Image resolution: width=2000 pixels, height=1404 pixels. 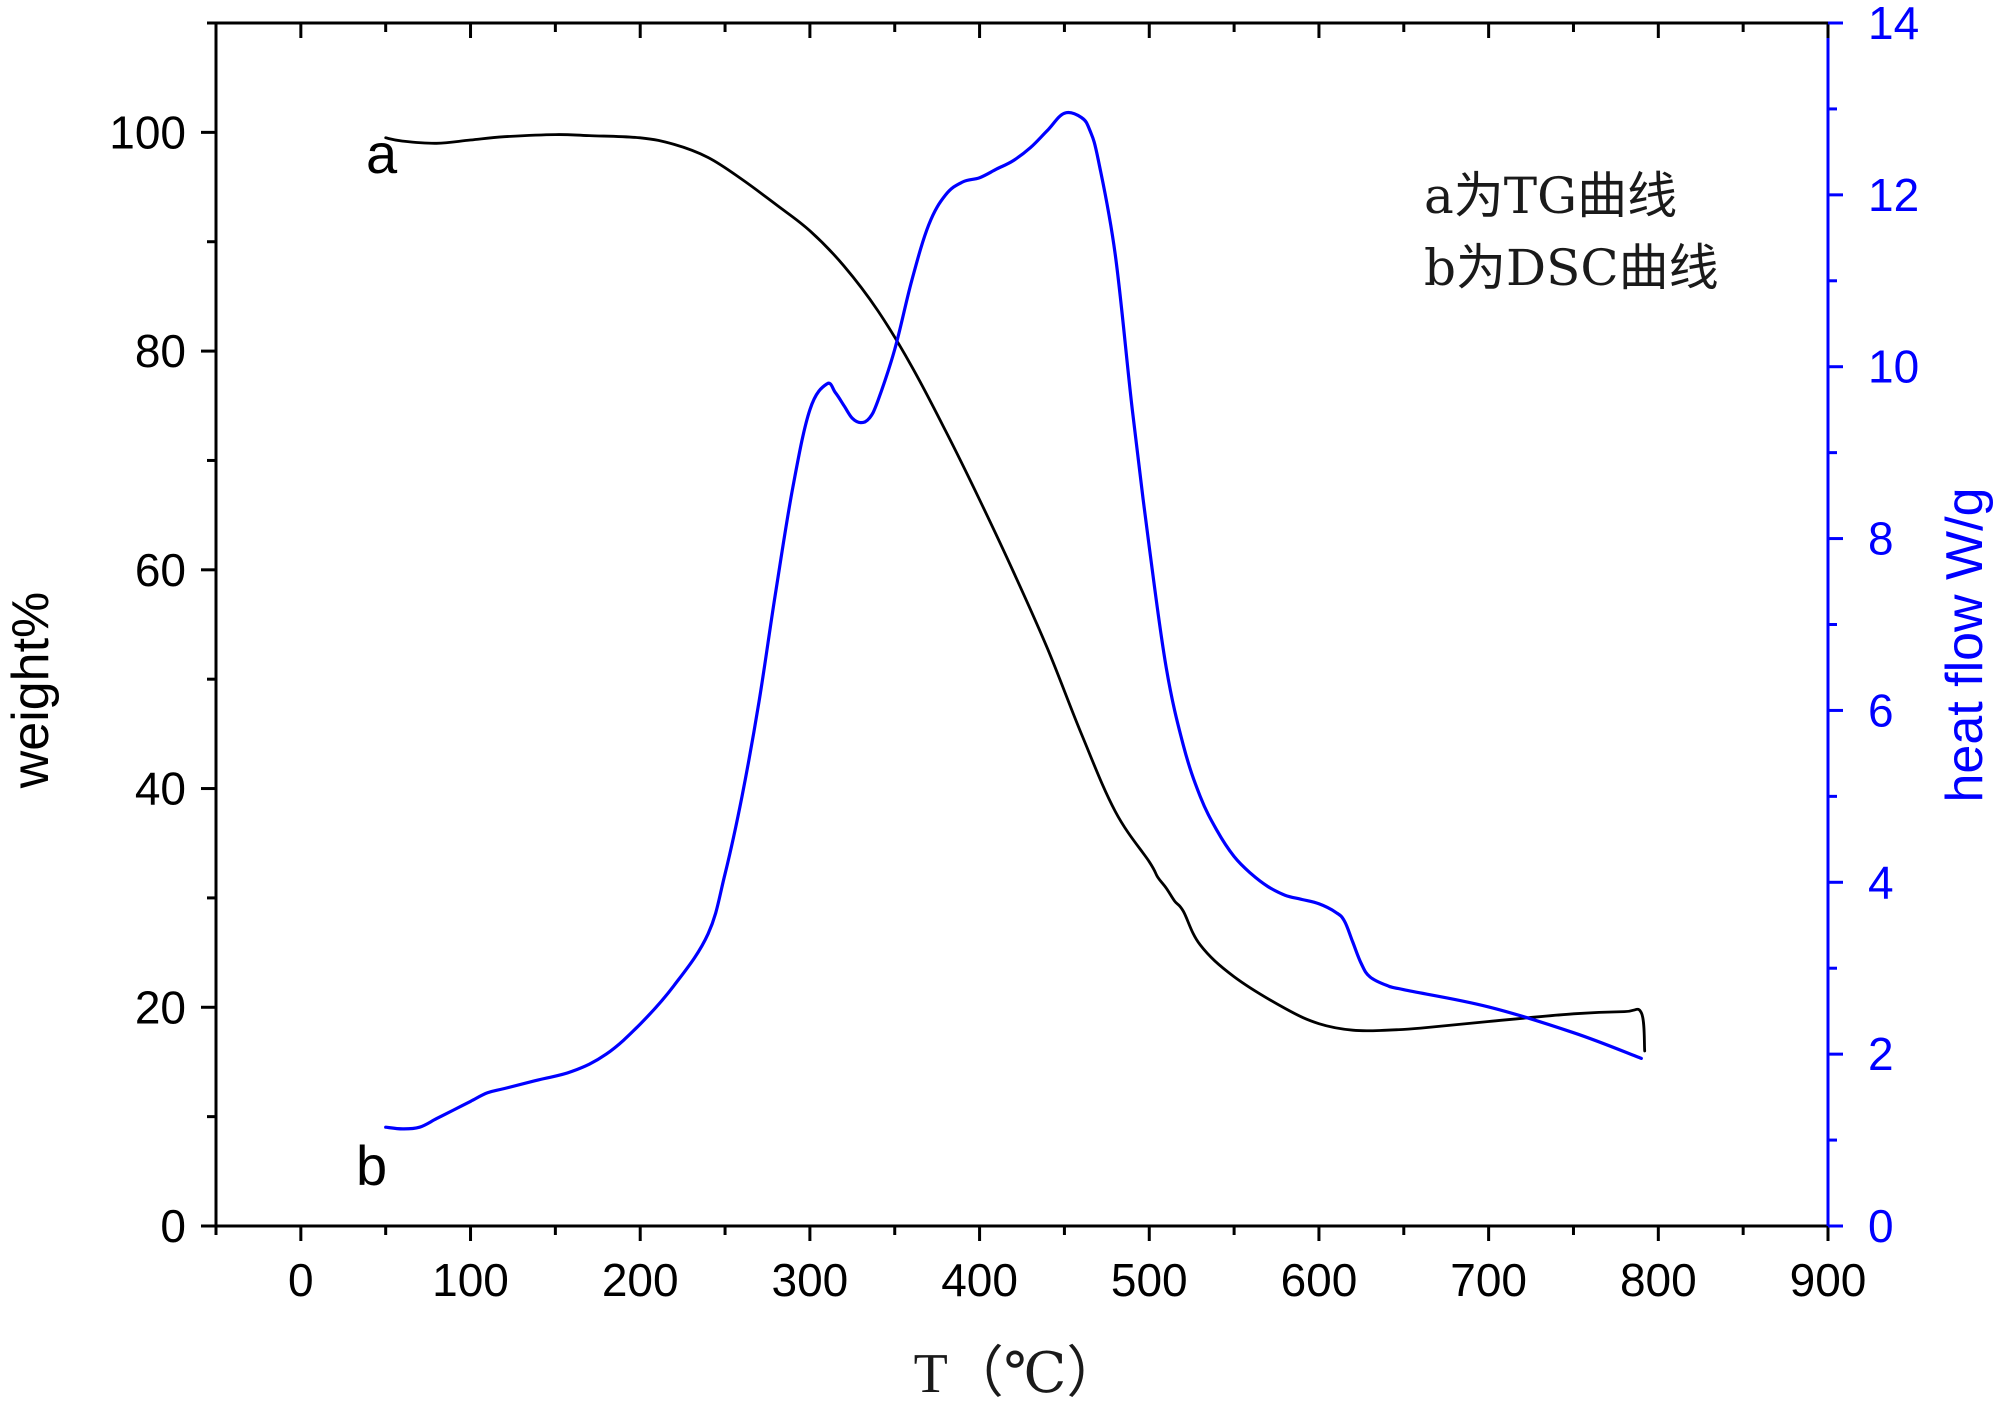 What do you see at coordinates (1319, 1280) in the screenshot?
I see `x-tick-label: 600` at bounding box center [1319, 1280].